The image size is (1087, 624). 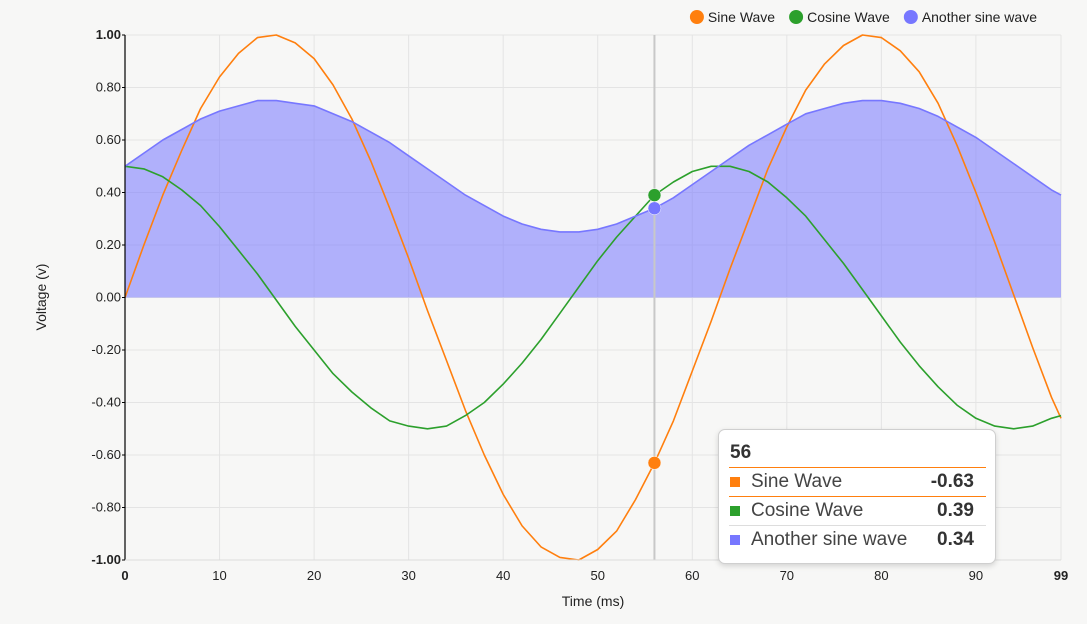 I want to click on x-tick-label: 40, so click(x=503, y=575).